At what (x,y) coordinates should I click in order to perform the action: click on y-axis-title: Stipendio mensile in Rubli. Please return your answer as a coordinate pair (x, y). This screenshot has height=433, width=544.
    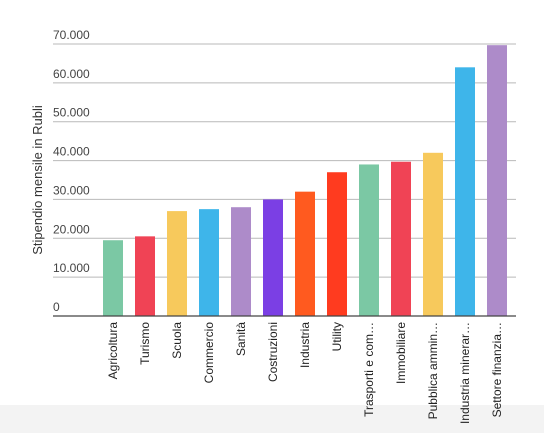
    Looking at the image, I should click on (37, 180).